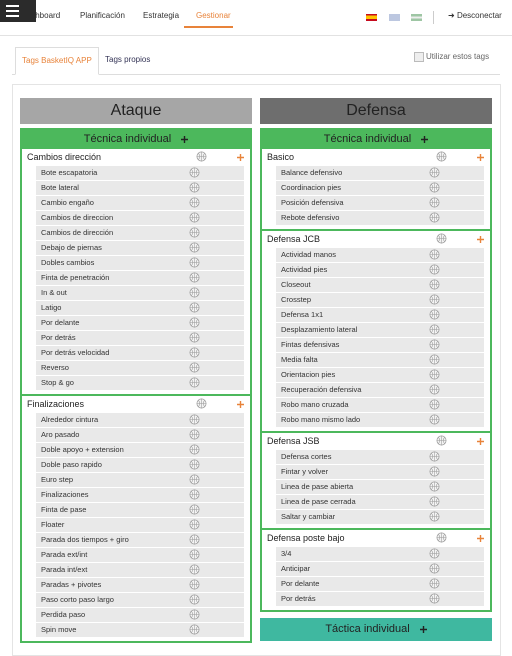  Describe the element at coordinates (380, 420) in the screenshot. I see `tag-item: Robo mano mismo lado` at that location.